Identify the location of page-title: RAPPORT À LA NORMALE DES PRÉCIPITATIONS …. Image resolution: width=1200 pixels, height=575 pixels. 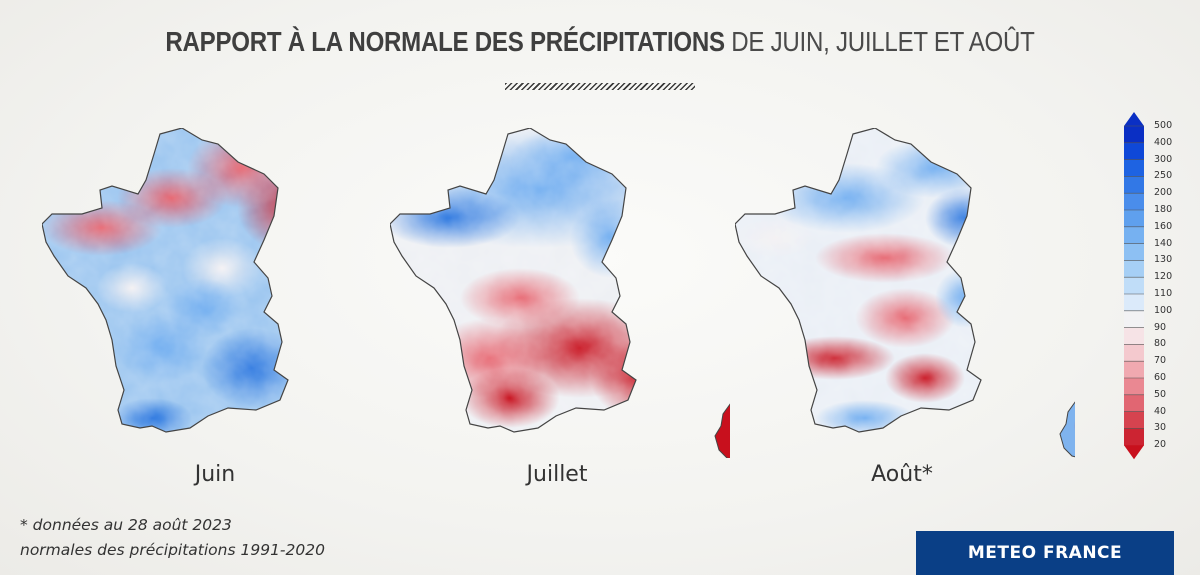
(600, 42).